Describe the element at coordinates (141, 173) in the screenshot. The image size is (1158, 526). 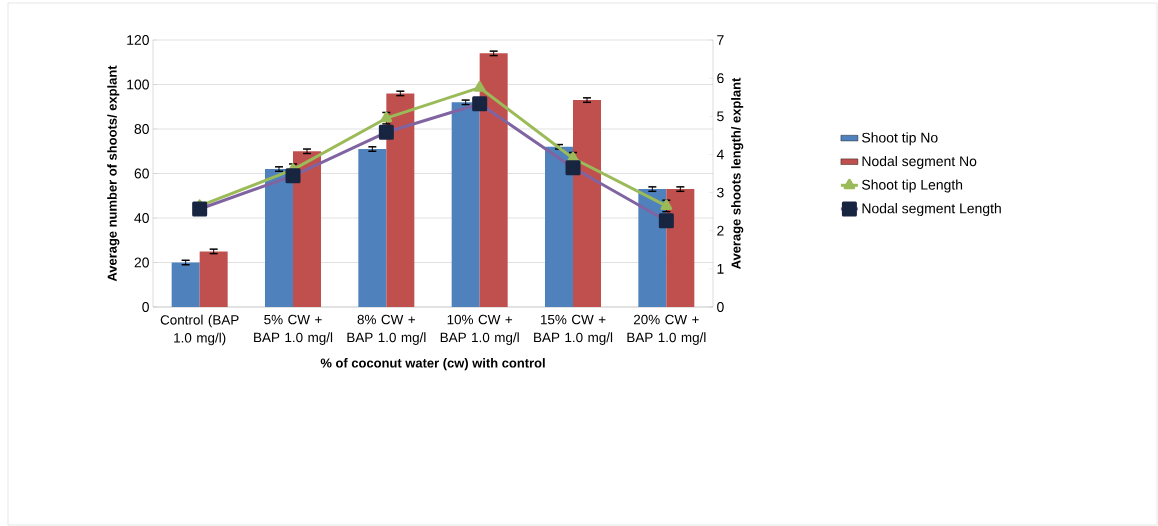
I see `y-tick-label: 60` at that location.